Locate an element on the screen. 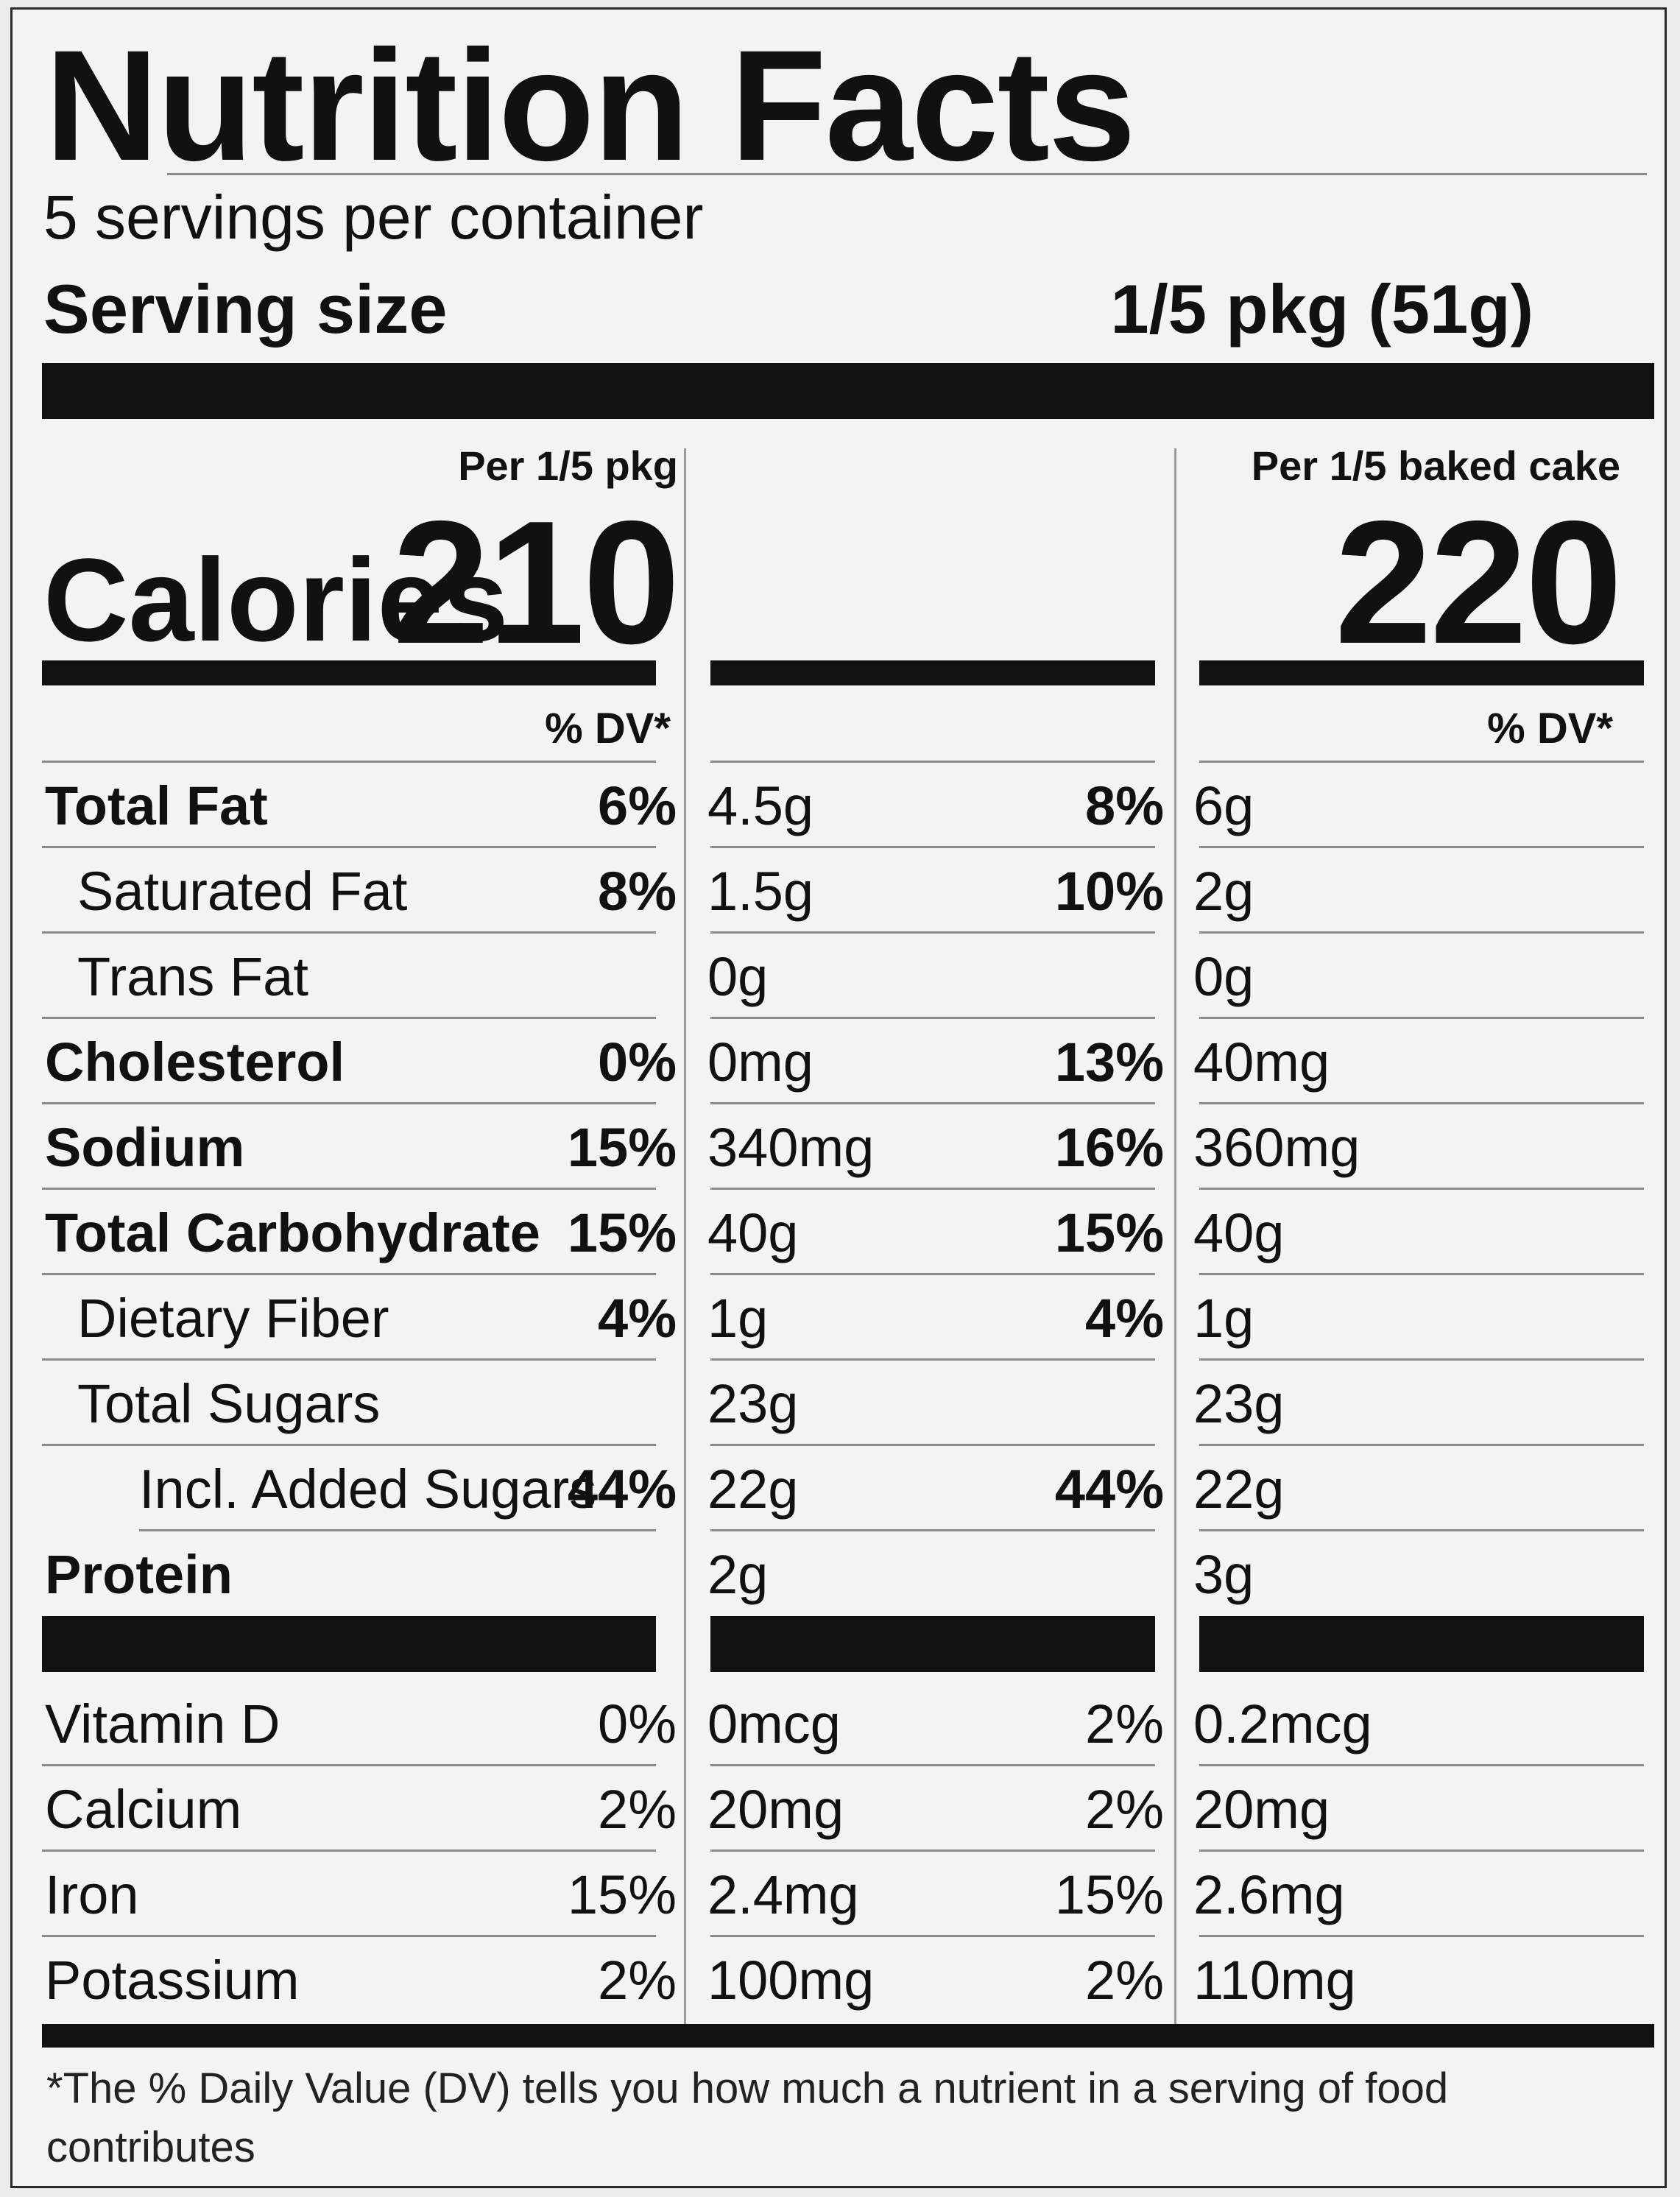 The height and width of the screenshot is (2197, 1680). vitamin-amount-col1: 20mg is located at coordinates (775, 1809).